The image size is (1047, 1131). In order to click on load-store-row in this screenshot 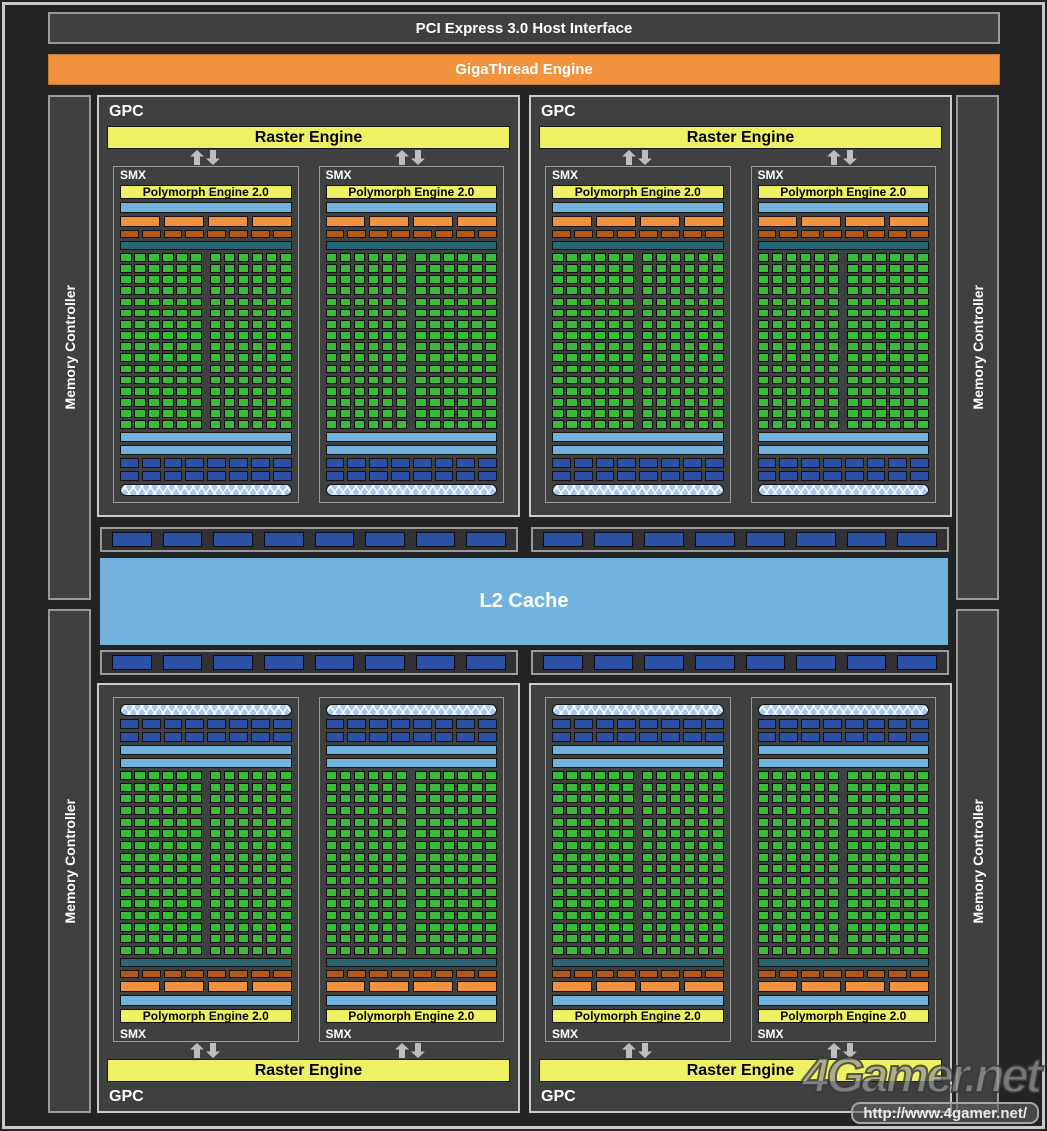, I will do `click(411, 476)`.